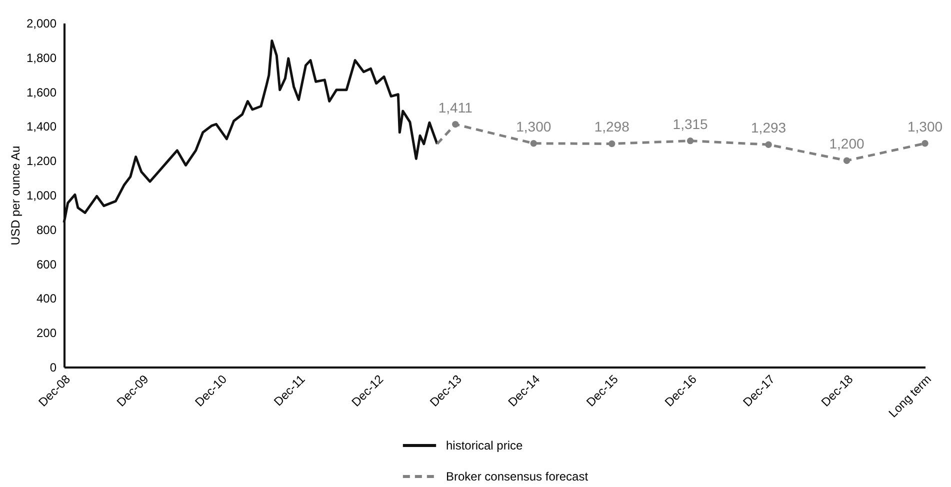 This screenshot has height=487, width=951. I want to click on y-tick-label: 1,800, so click(41, 57).